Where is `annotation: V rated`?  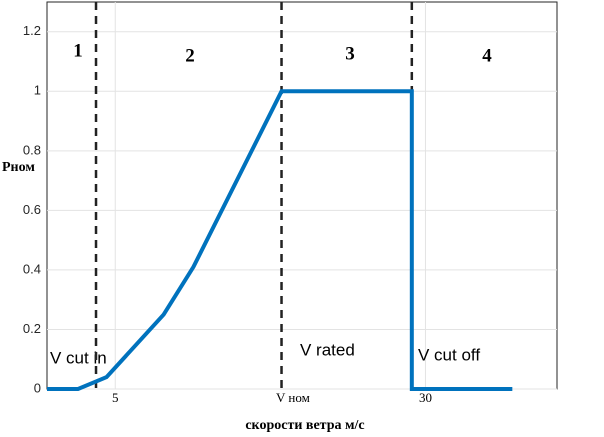
annotation: V rated is located at coordinates (327, 349).